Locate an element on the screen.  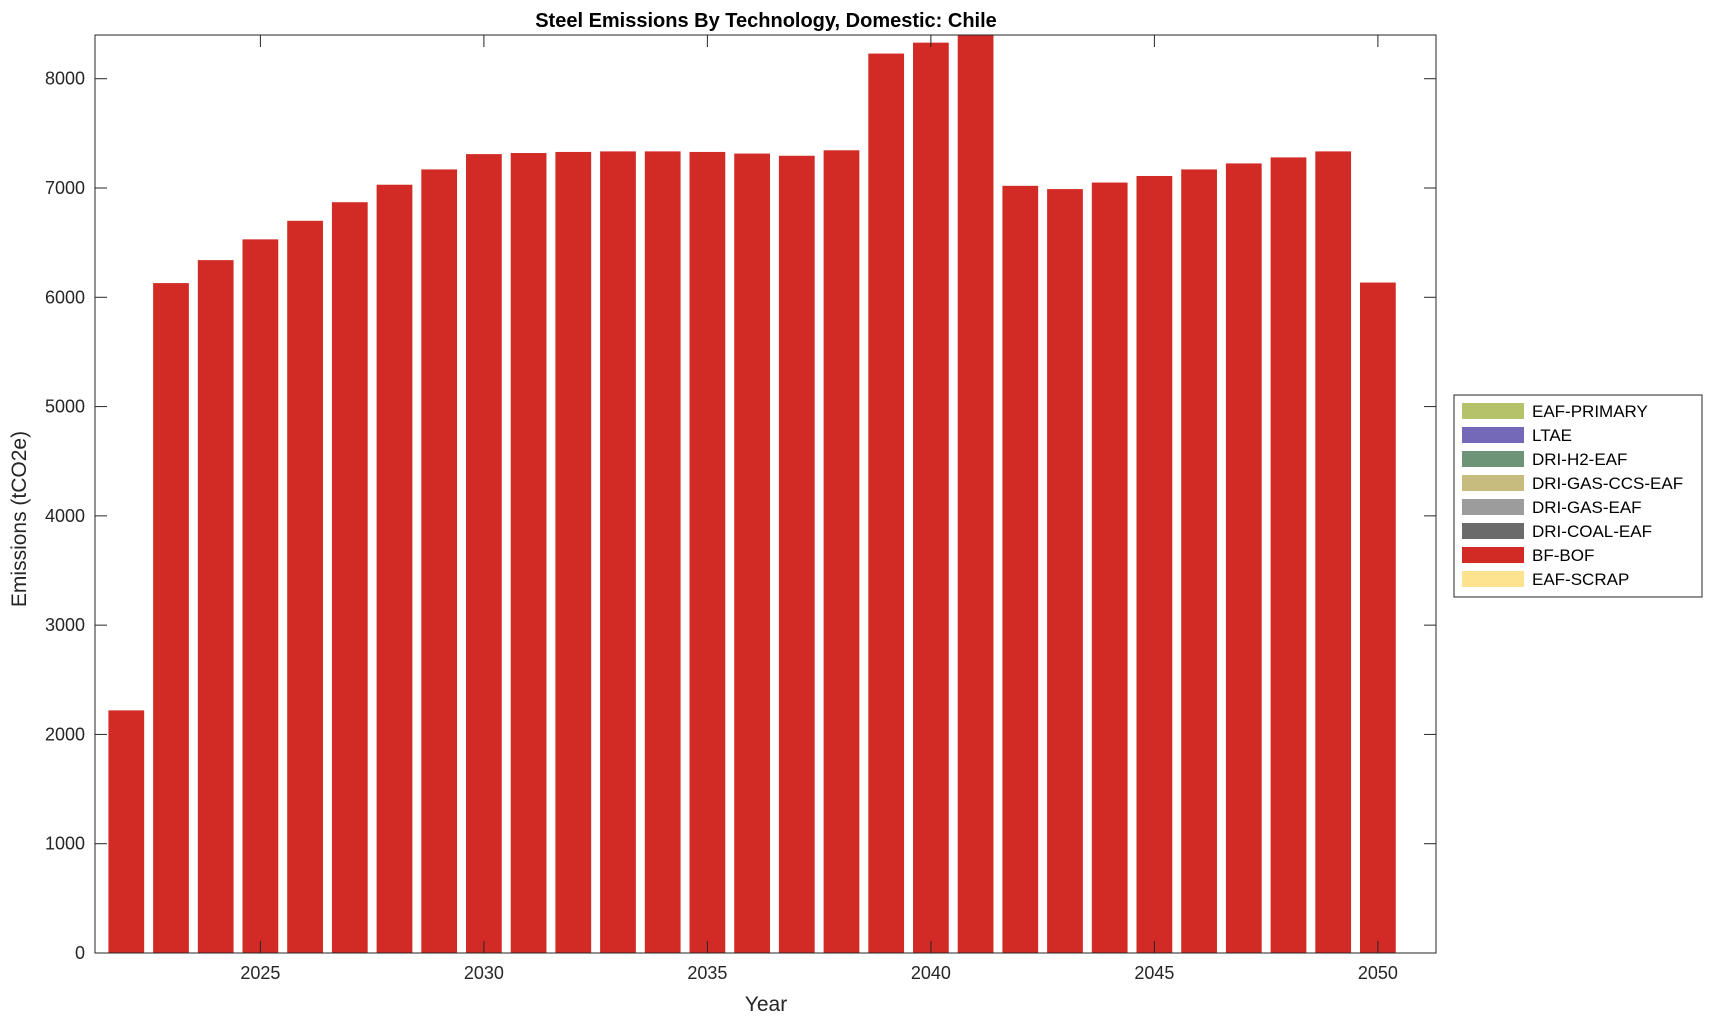
bar-bf-bof-2037 is located at coordinates (796, 554).